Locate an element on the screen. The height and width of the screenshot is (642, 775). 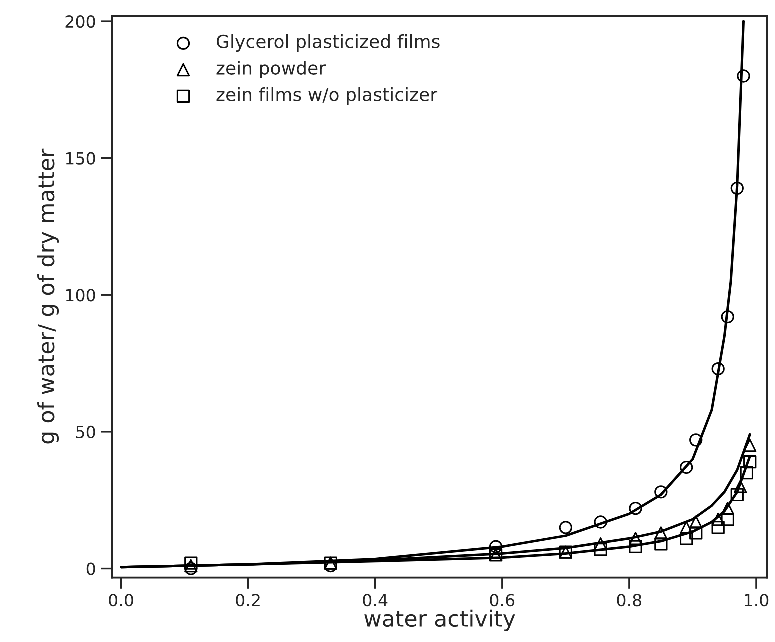
x-tick-label: 0.6 is located at coordinates (502, 600).